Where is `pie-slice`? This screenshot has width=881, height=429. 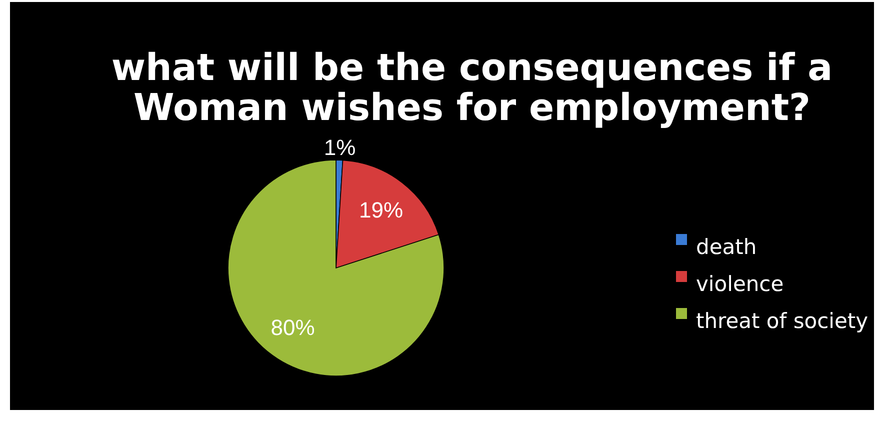
pie-slice is located at coordinates (336, 268).